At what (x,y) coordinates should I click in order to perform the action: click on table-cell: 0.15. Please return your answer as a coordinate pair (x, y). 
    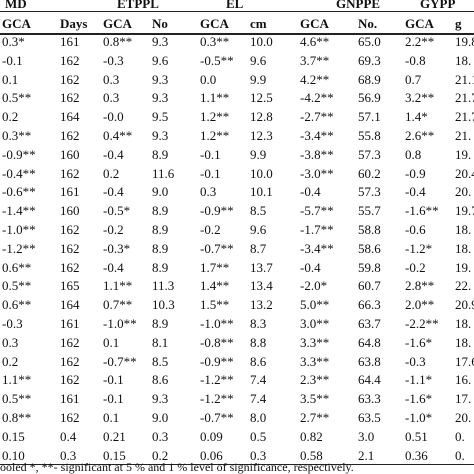
    Looking at the image, I should click on (13, 436).